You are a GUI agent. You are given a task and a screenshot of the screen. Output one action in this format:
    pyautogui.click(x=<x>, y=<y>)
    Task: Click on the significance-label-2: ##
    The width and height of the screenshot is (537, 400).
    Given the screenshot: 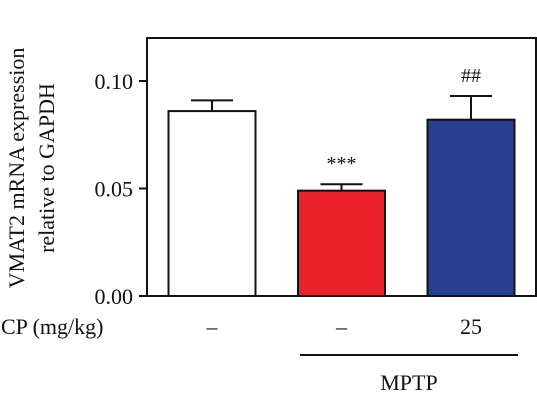 What is the action you would take?
    pyautogui.click(x=471, y=76)
    